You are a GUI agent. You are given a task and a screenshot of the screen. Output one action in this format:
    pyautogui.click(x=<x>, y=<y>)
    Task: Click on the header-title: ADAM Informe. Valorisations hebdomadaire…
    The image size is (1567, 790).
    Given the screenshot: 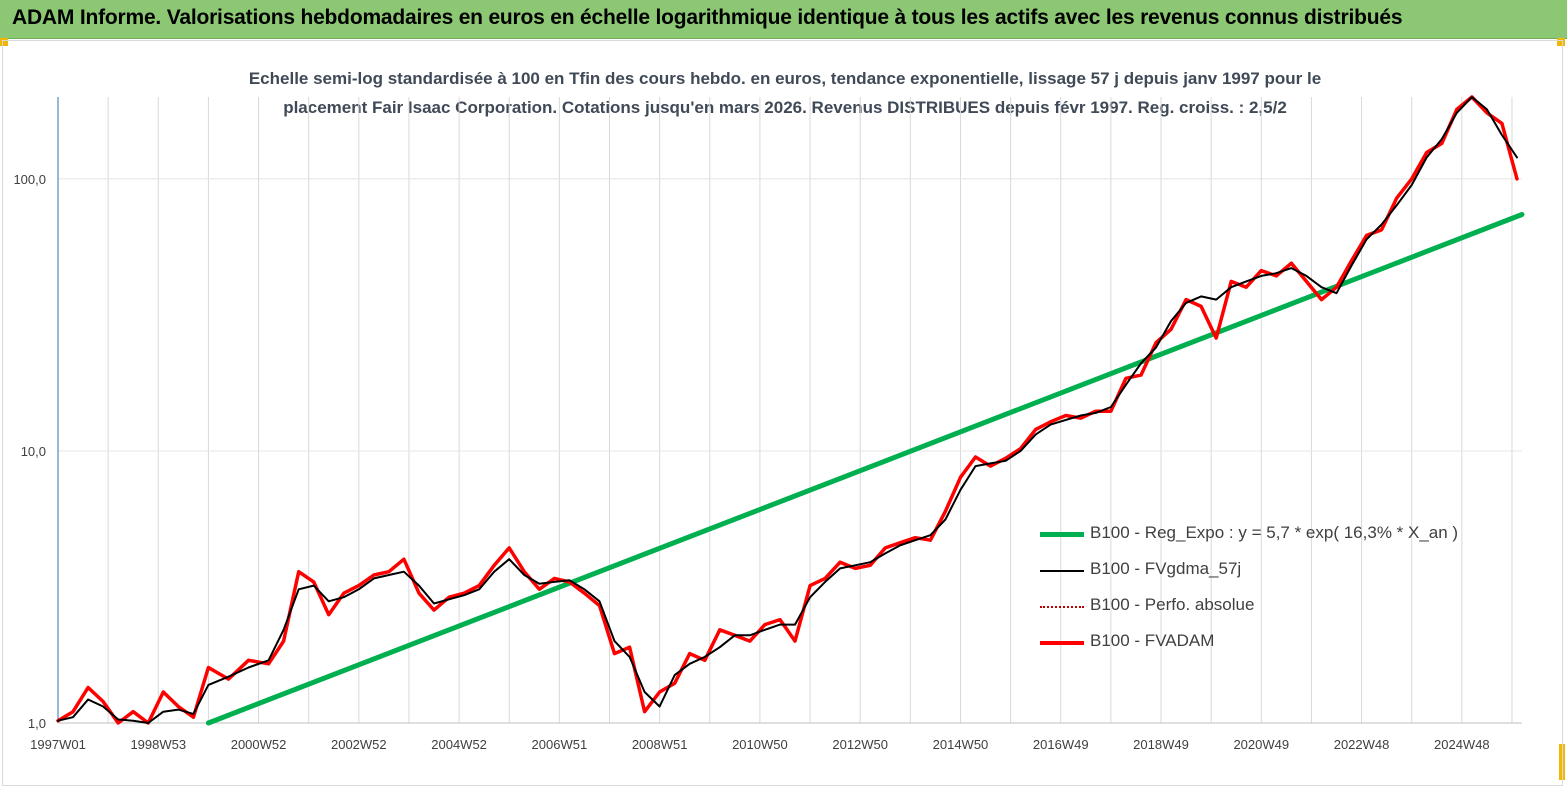 What is the action you would take?
    pyautogui.click(x=707, y=17)
    